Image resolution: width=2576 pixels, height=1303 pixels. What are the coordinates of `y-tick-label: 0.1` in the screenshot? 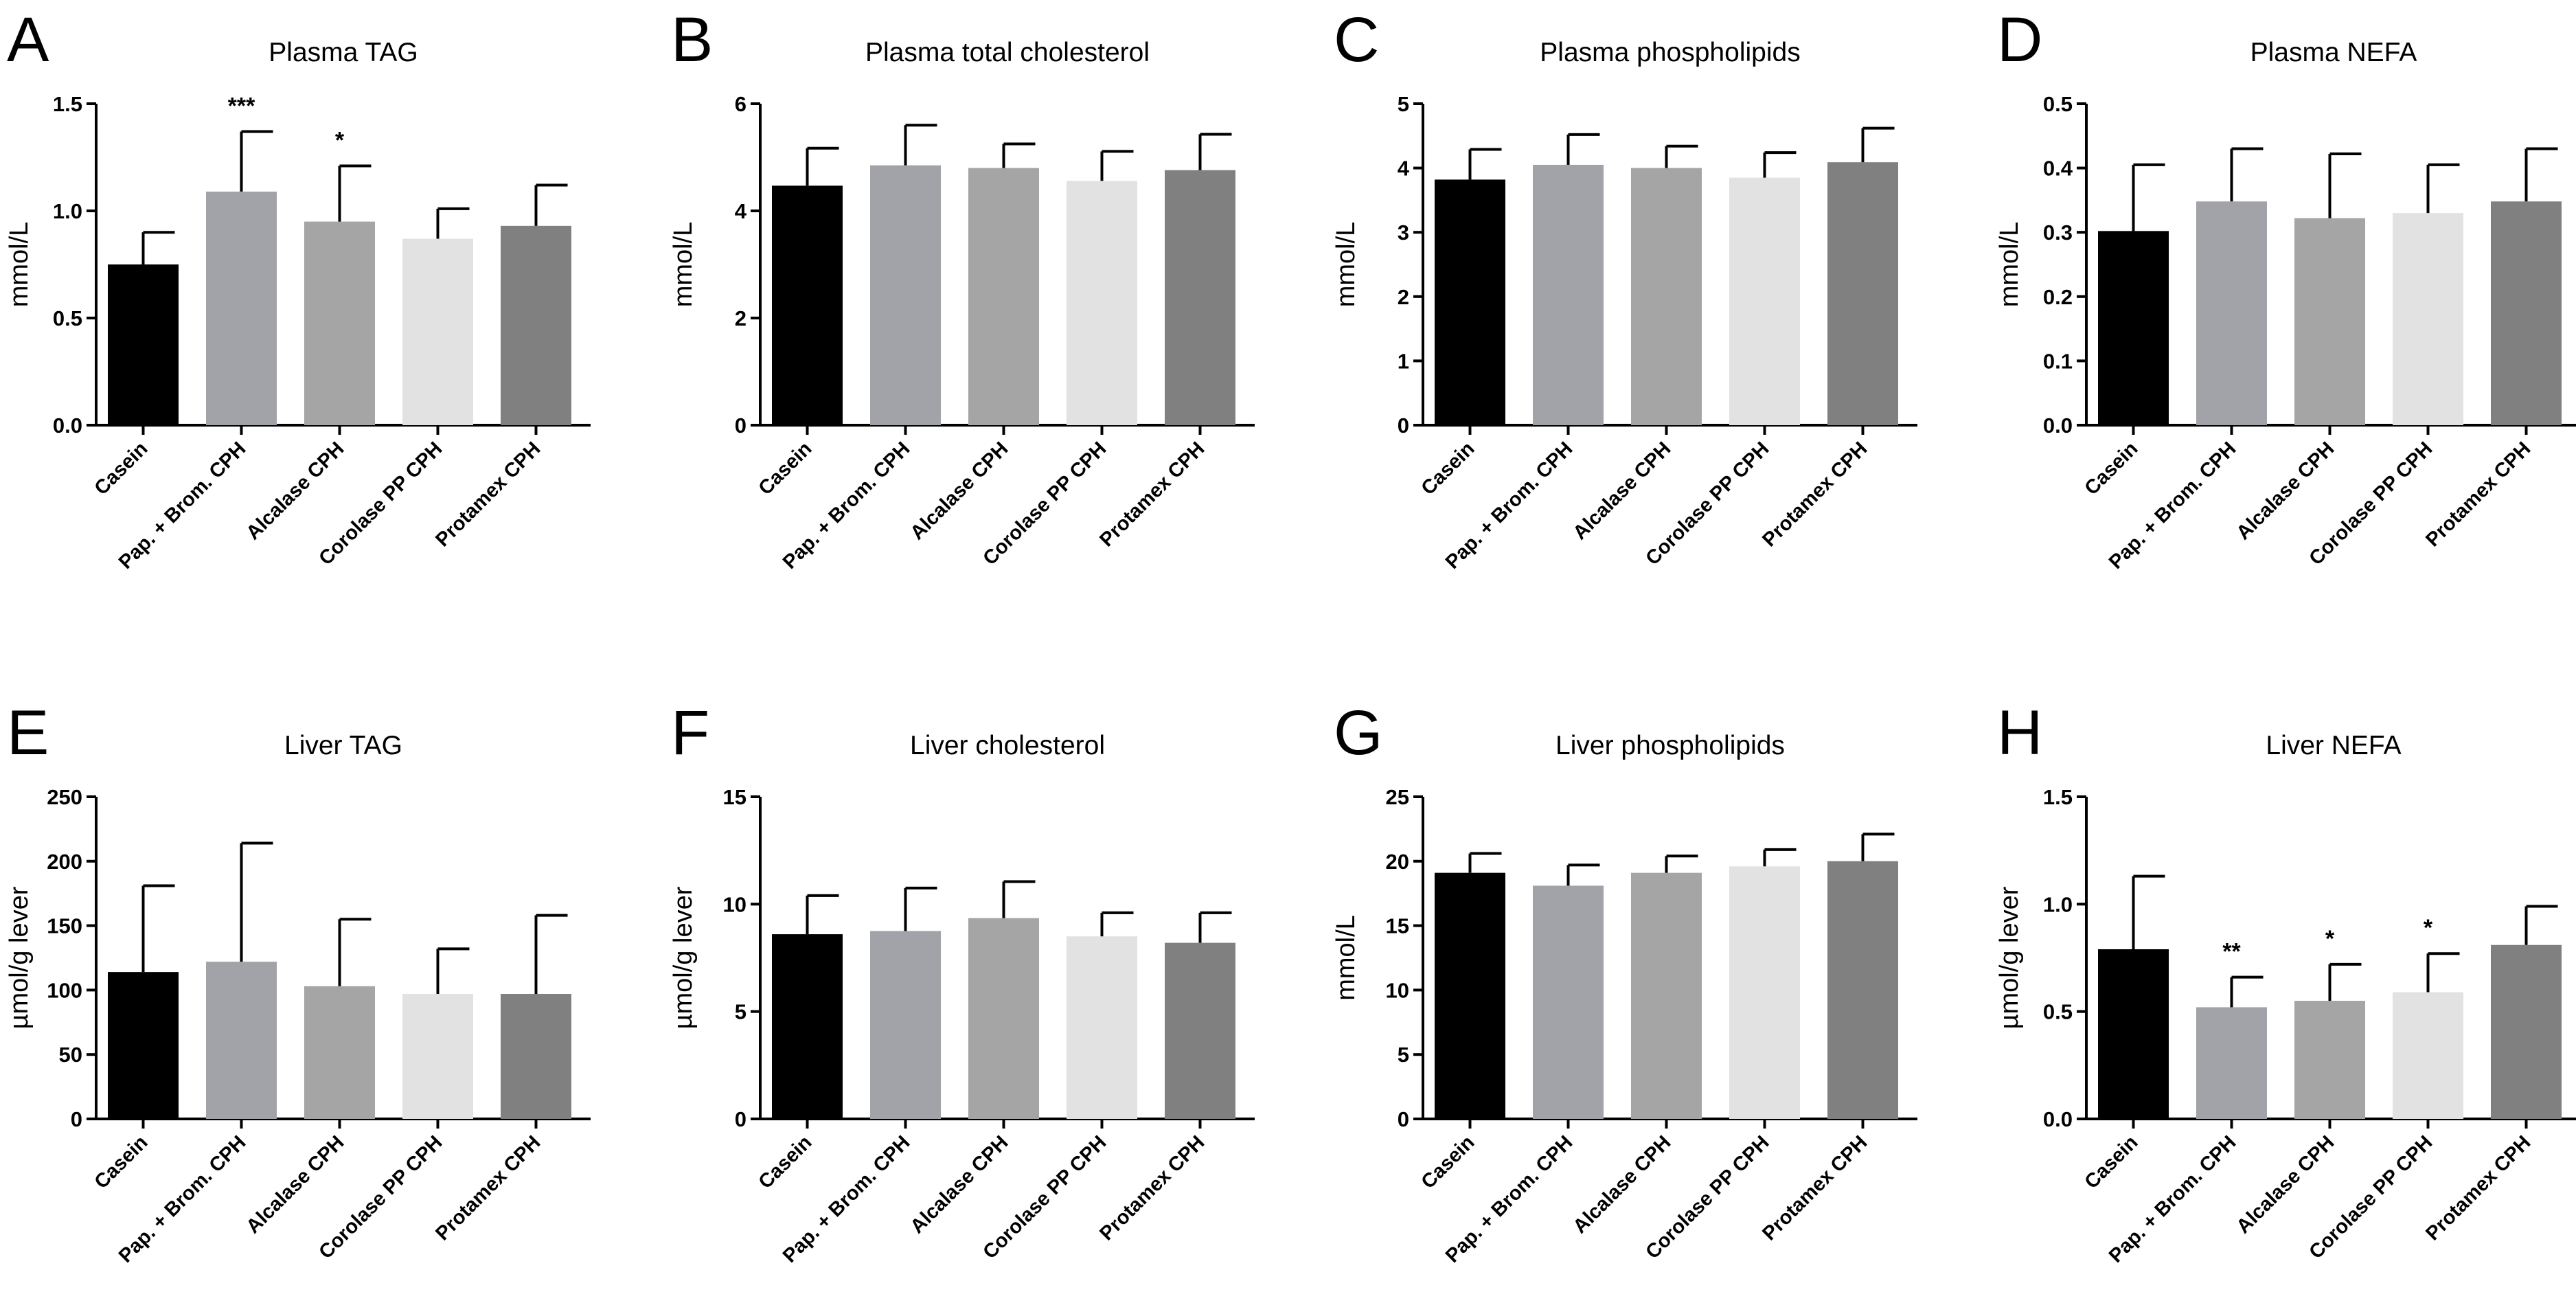 It's located at (2058, 361).